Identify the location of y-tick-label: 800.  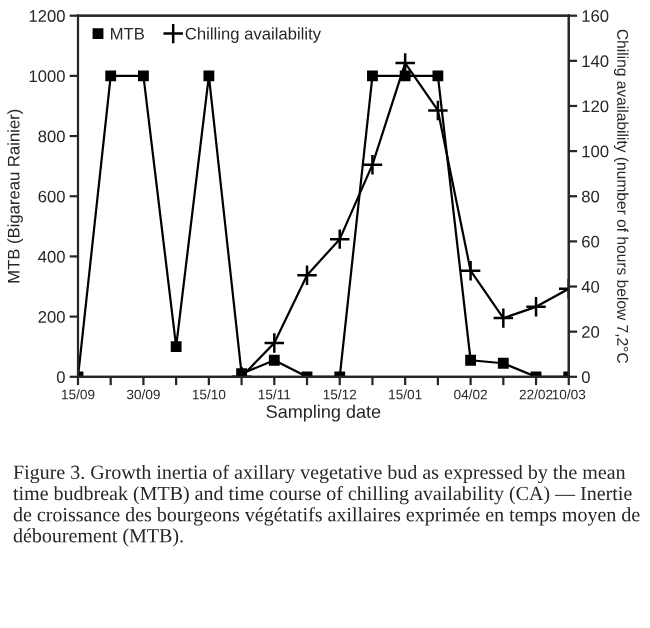
(51, 136).